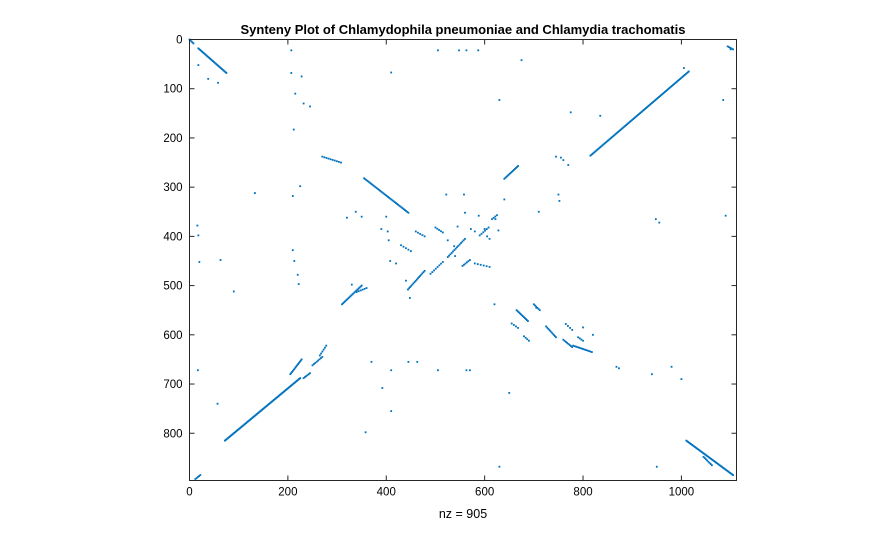 This screenshot has height=540, width=895. Describe the element at coordinates (172, 287) in the screenshot. I see `y-tick-label: 500` at that location.